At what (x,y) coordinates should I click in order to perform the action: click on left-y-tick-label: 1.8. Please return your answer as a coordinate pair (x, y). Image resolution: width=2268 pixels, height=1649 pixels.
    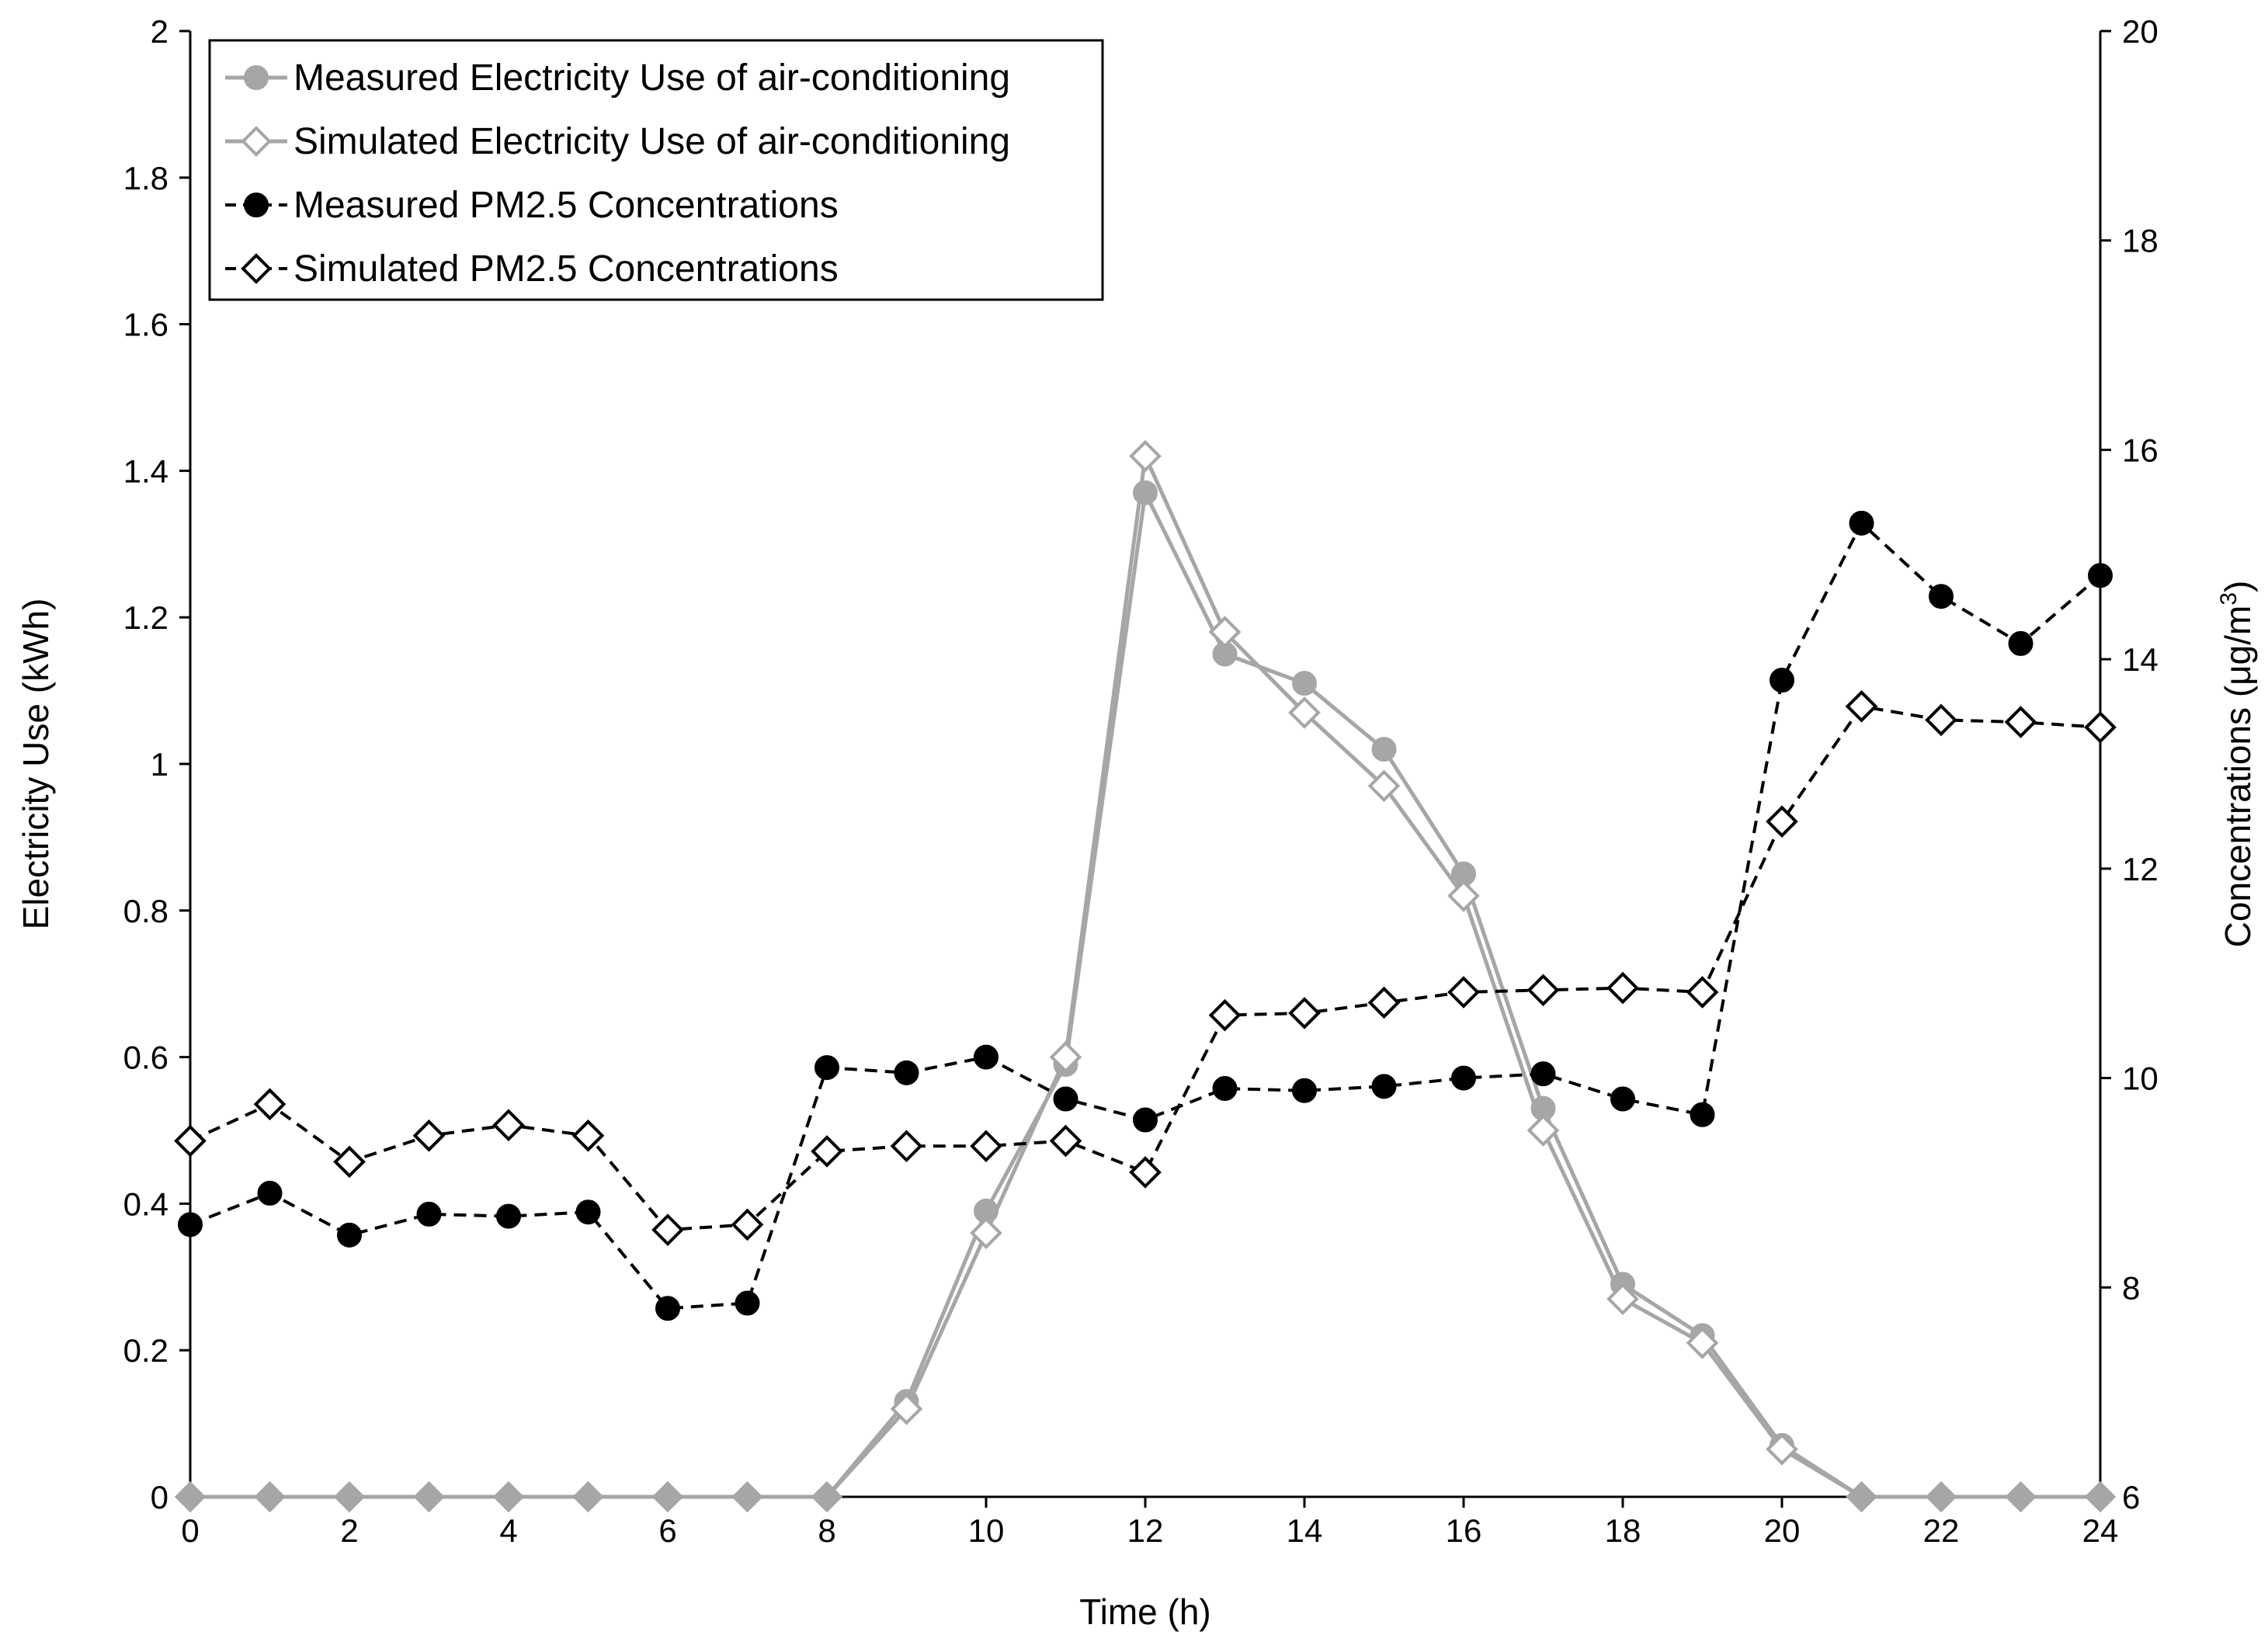
    Looking at the image, I should click on (145, 178).